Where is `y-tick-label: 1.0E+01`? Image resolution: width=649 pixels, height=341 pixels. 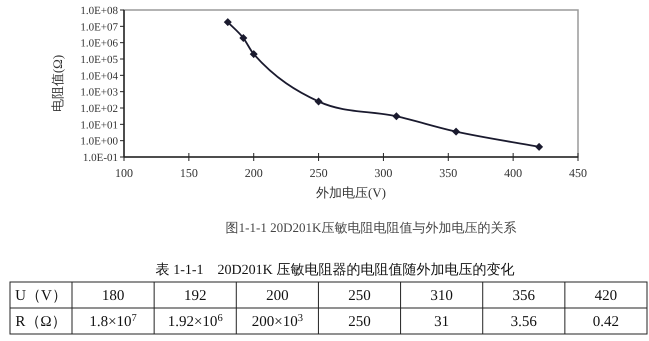 y-tick-label: 1.0E+01 is located at coordinates (99, 125).